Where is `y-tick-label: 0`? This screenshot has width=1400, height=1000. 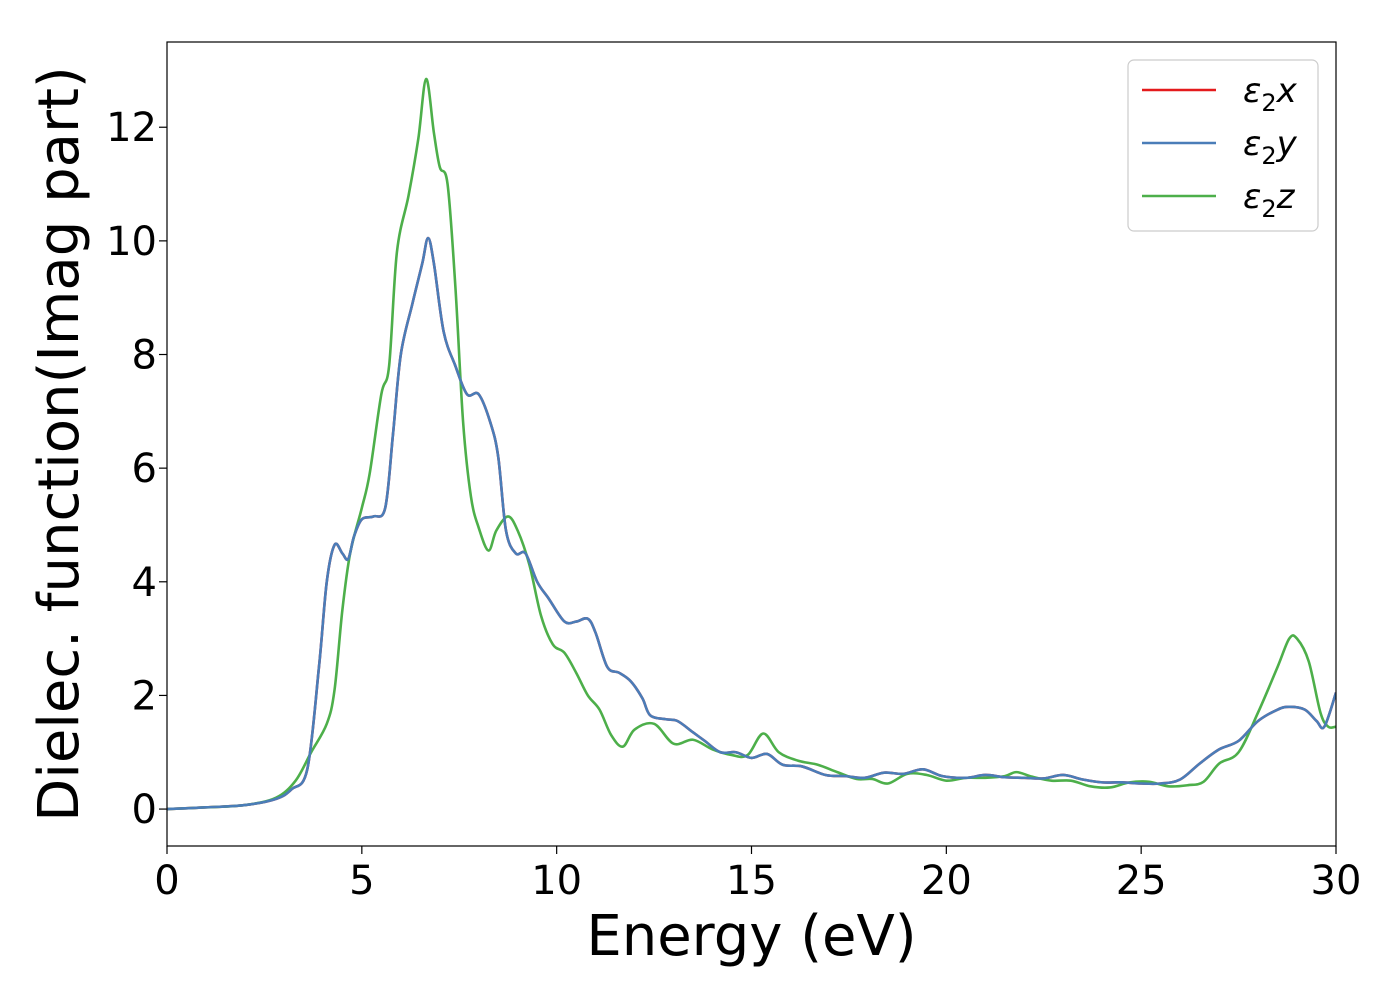 y-tick-label: 0 is located at coordinates (144, 810).